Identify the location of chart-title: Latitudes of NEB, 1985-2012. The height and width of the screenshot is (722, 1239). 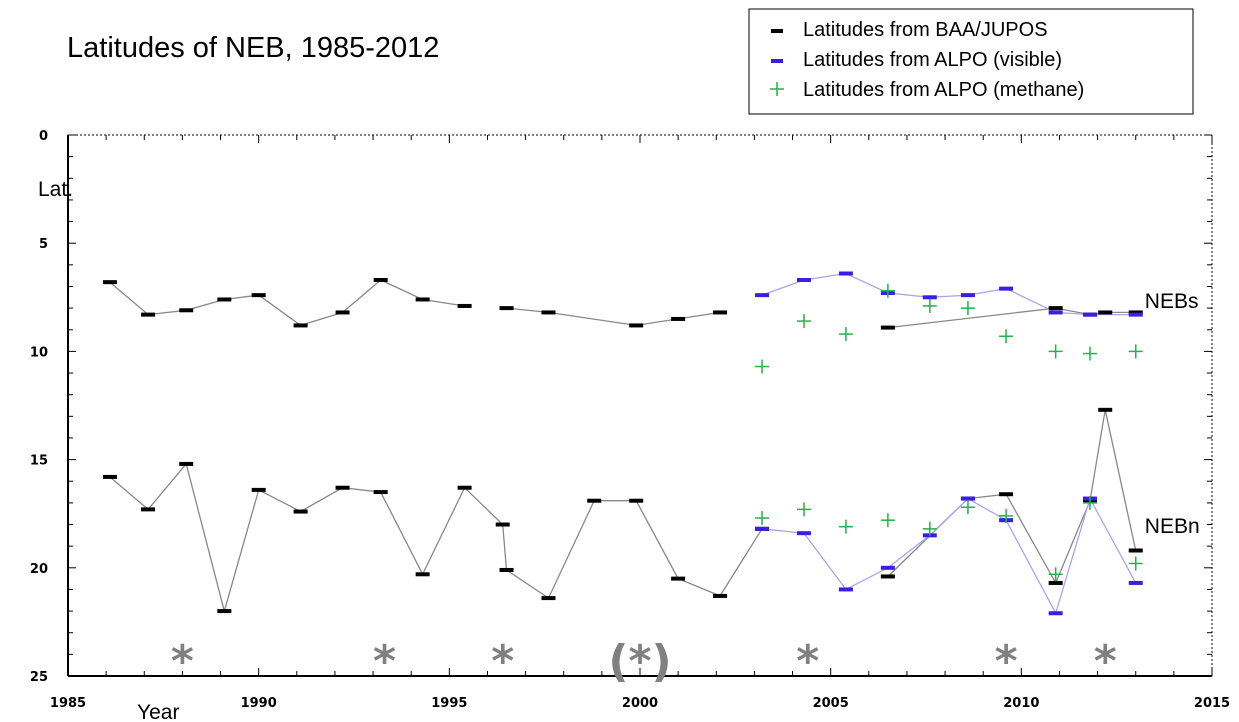
(253, 48).